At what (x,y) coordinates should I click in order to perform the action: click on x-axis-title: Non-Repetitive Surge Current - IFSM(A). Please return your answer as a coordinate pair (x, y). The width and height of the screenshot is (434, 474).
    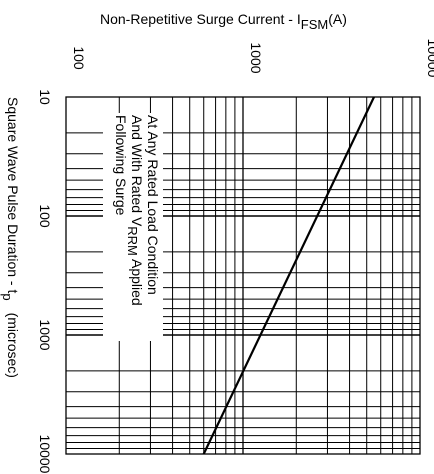
    Looking at the image, I should click on (223, 21).